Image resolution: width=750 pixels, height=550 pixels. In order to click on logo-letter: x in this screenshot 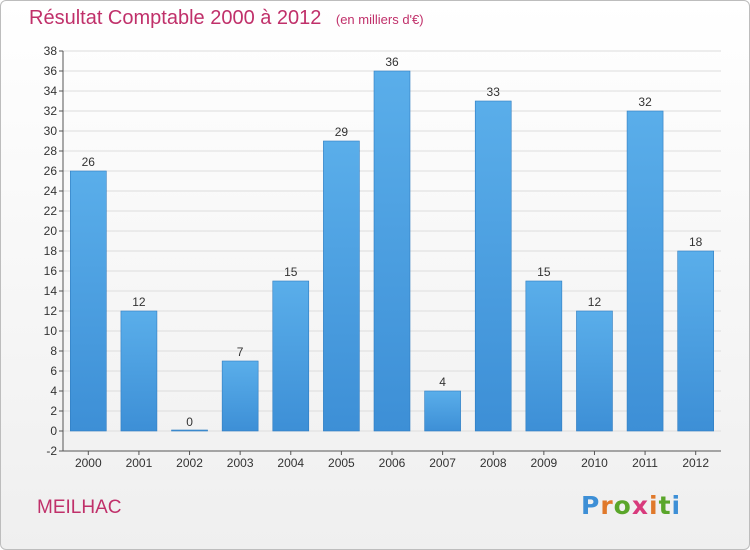, I will do `click(640, 505)`.